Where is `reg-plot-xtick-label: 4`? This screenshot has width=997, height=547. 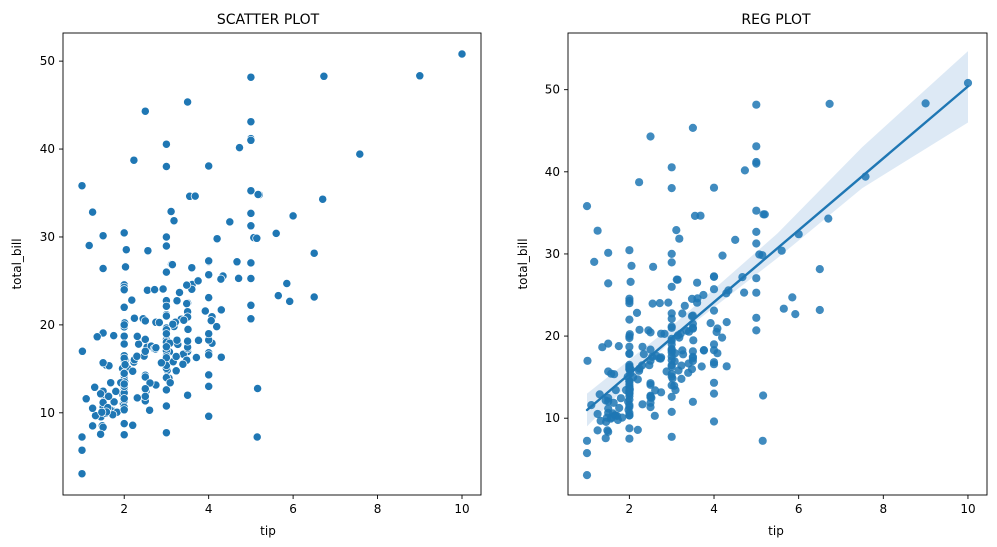
reg-plot-xtick-label: 4 is located at coordinates (714, 509).